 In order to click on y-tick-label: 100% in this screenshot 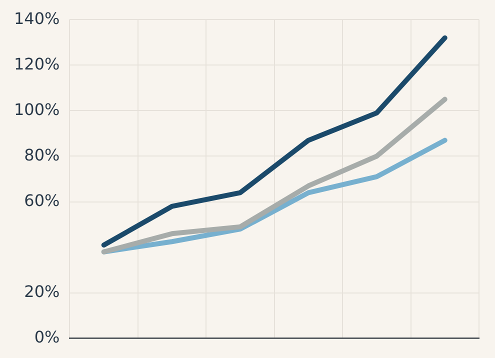, I will do `click(37, 109)`.